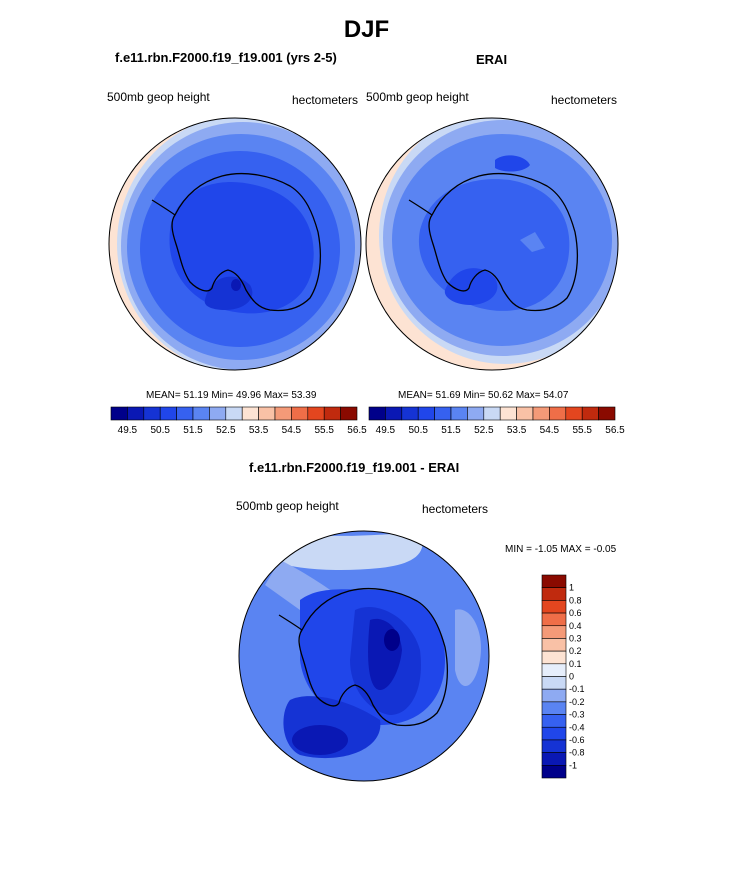  I want to click on right-map-border, so click(492, 244).